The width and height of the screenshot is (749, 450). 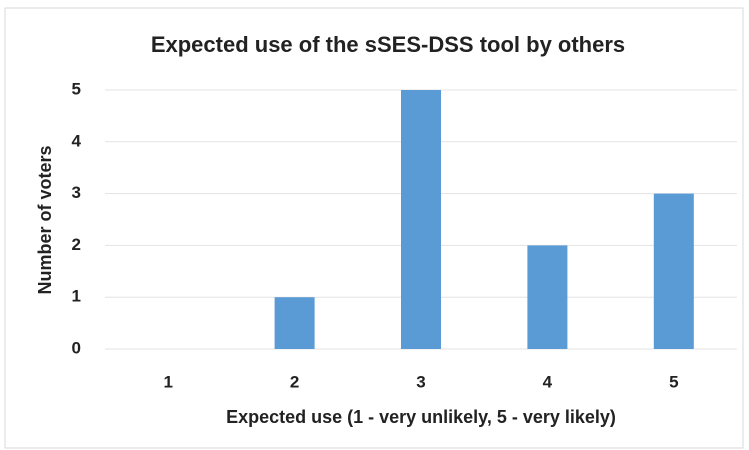 I want to click on x-tick-label: 4, so click(x=548, y=381).